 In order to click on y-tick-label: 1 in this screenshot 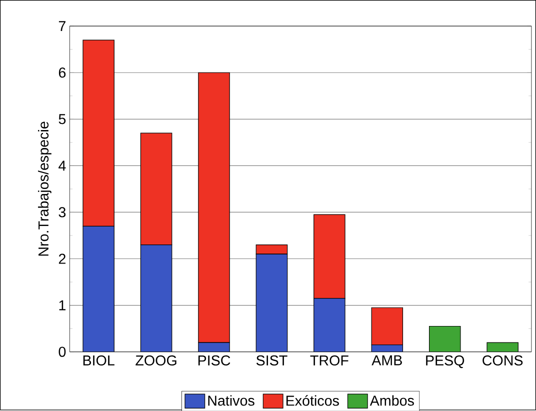, I will do `click(62, 305)`.